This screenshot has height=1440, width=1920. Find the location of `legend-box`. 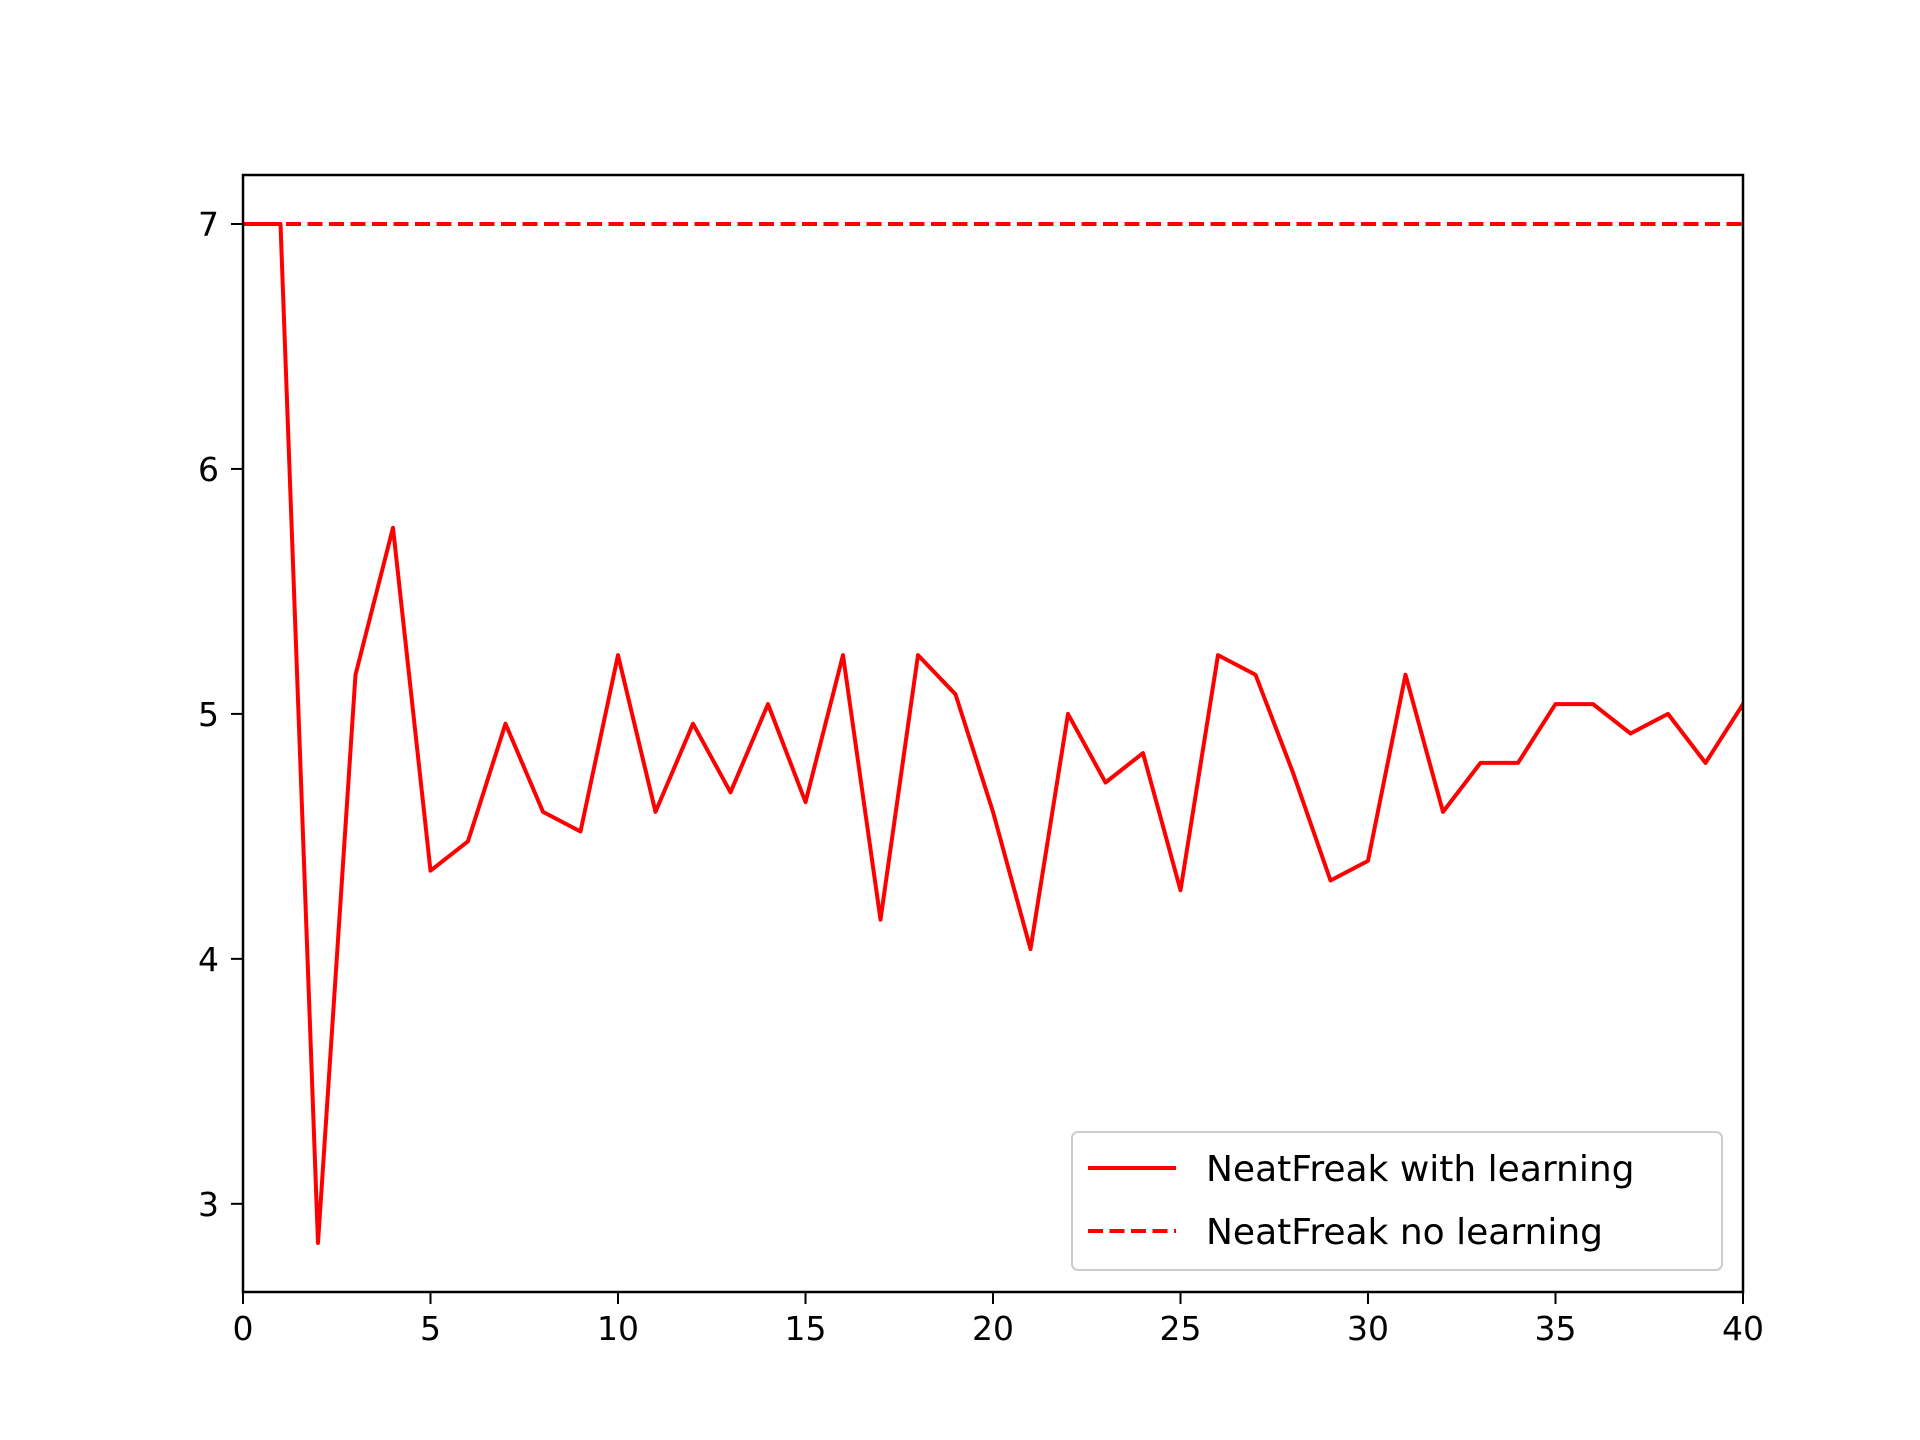

legend-box is located at coordinates (1397, 1201).